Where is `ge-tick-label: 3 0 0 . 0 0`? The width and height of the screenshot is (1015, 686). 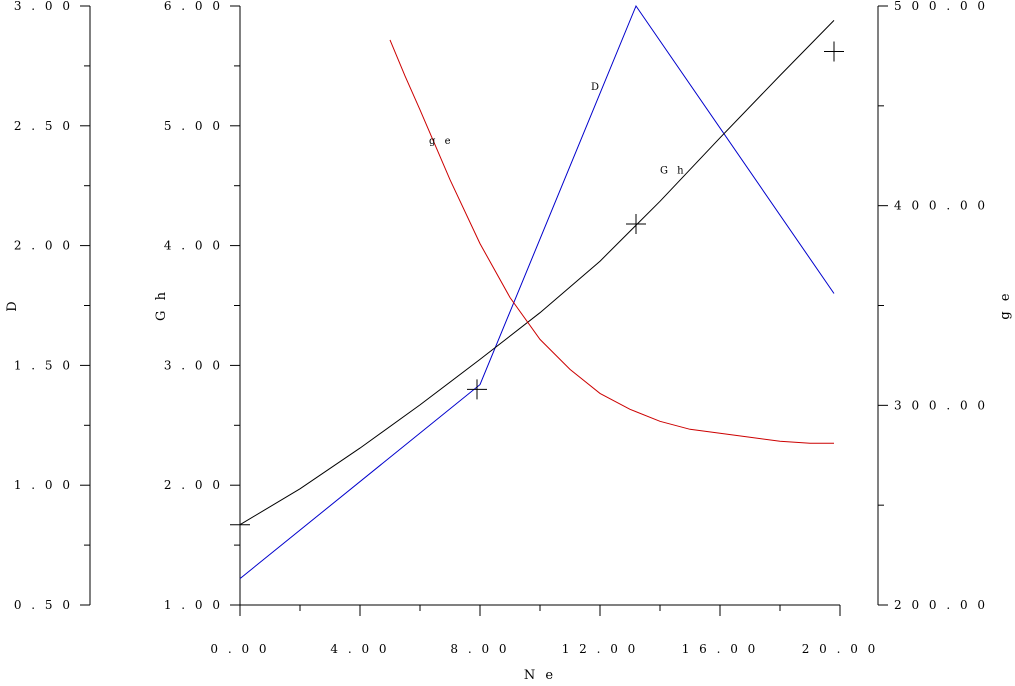 ge-tick-label: 3 0 0 . 0 0 is located at coordinates (941, 405).